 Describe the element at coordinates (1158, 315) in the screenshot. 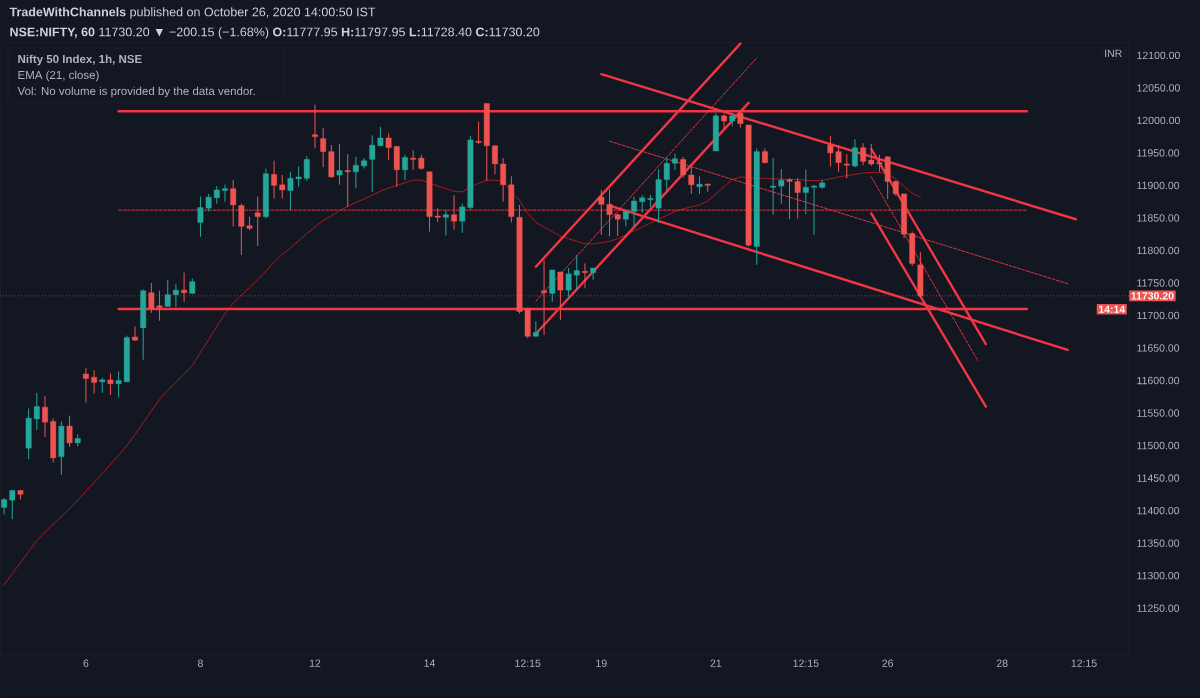

I see `y-tick-label: 11700.00` at that location.